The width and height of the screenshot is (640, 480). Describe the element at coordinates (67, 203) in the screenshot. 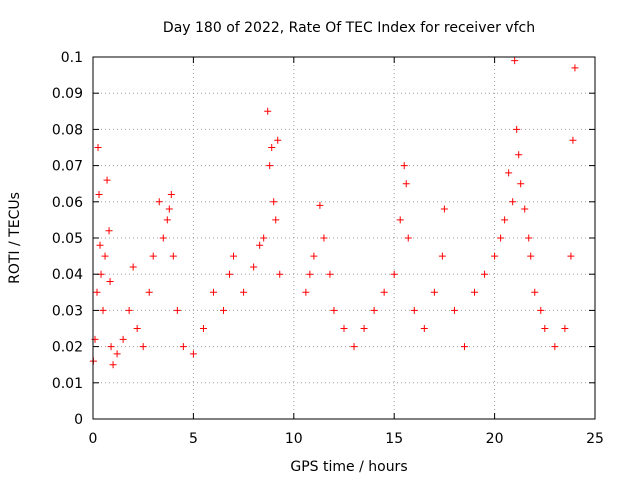

I see `y-tick-label: 0.06` at that location.